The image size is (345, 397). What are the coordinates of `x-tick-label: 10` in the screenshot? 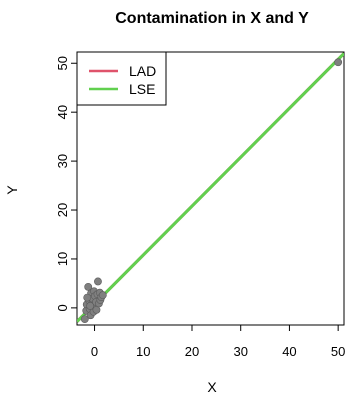 It's located at (143, 351).